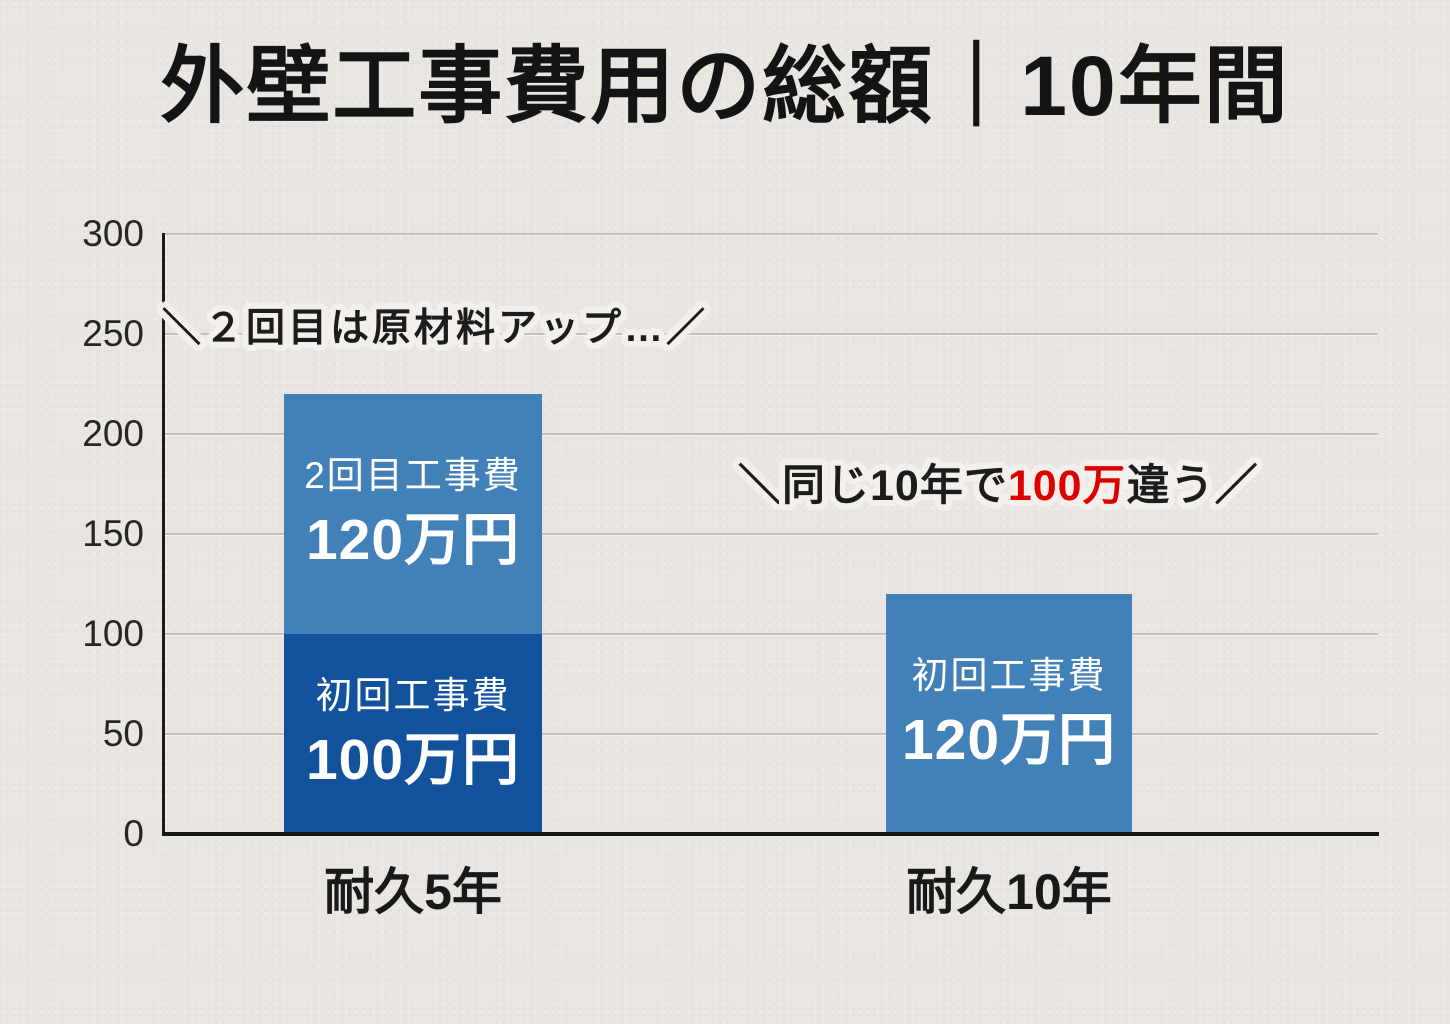 This screenshot has height=1024, width=1450. I want to click on segment-first-construction-cost: 初回工事費 100万円, so click(413, 734).